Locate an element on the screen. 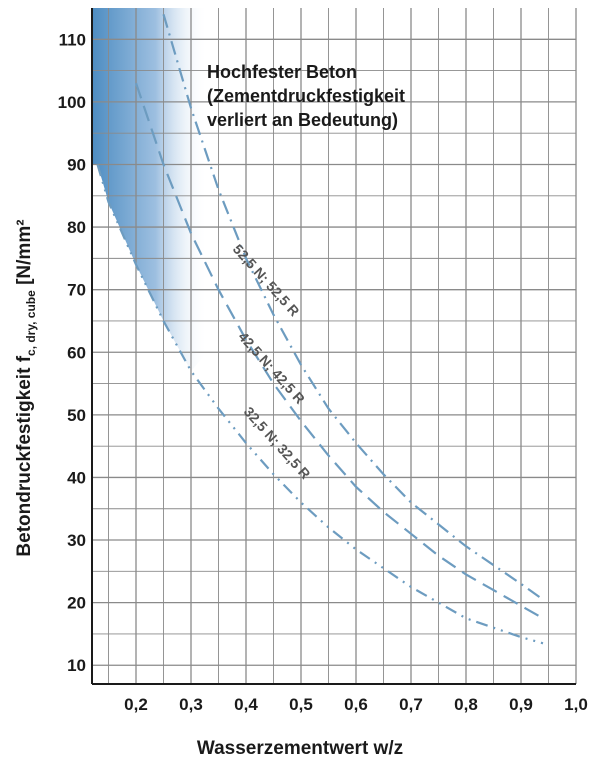  x-tick-label: 0,2 is located at coordinates (136, 704).